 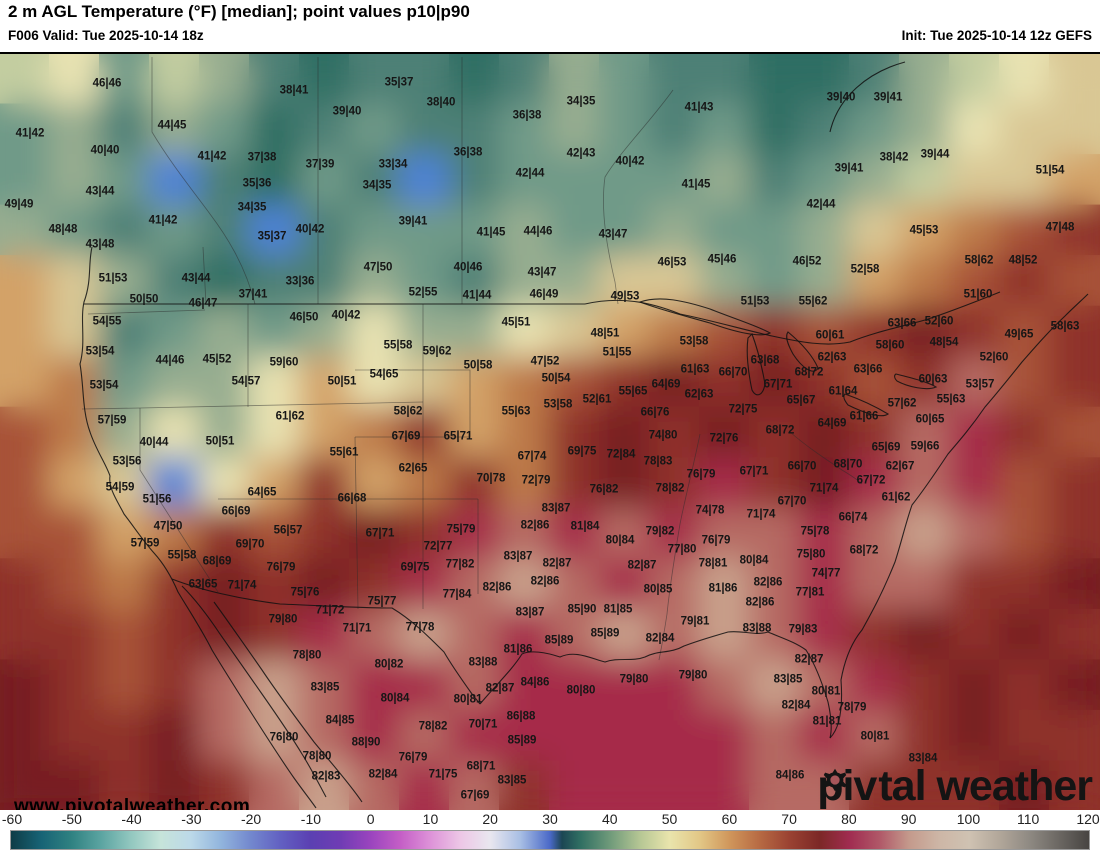 What do you see at coordinates (610, 819) in the screenshot?
I see `colorbar-tick: 40` at bounding box center [610, 819].